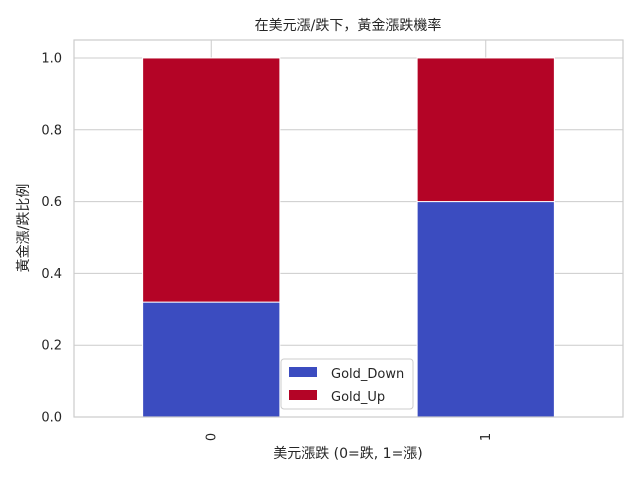 This screenshot has height=480, width=640. What do you see at coordinates (486, 437) in the screenshot?
I see `x-tick-label: 1` at bounding box center [486, 437].